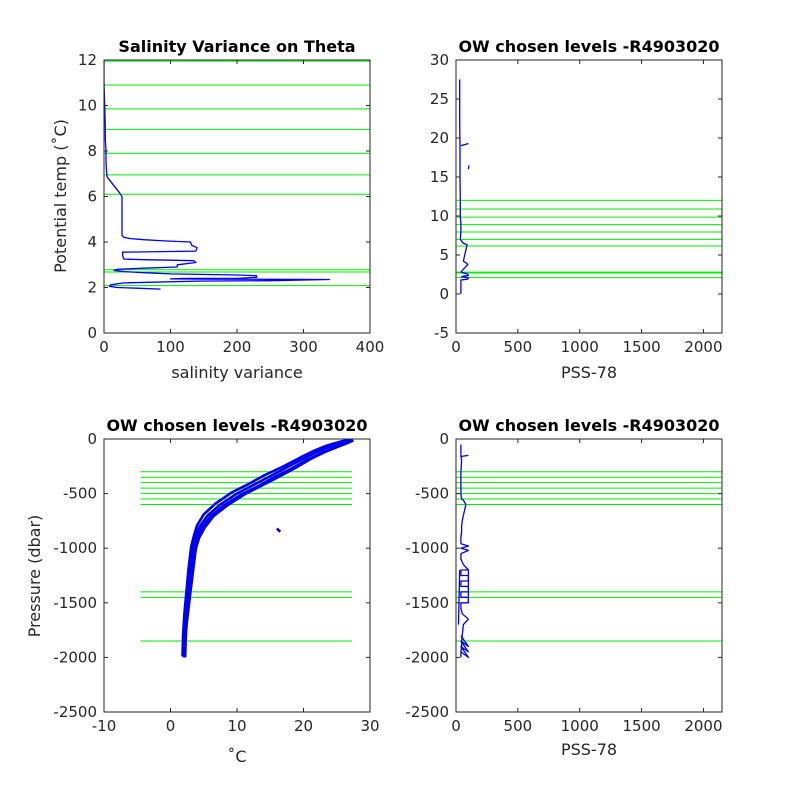  Describe the element at coordinates (236, 726) in the screenshot. I see `x-tick-label: 10` at that location.